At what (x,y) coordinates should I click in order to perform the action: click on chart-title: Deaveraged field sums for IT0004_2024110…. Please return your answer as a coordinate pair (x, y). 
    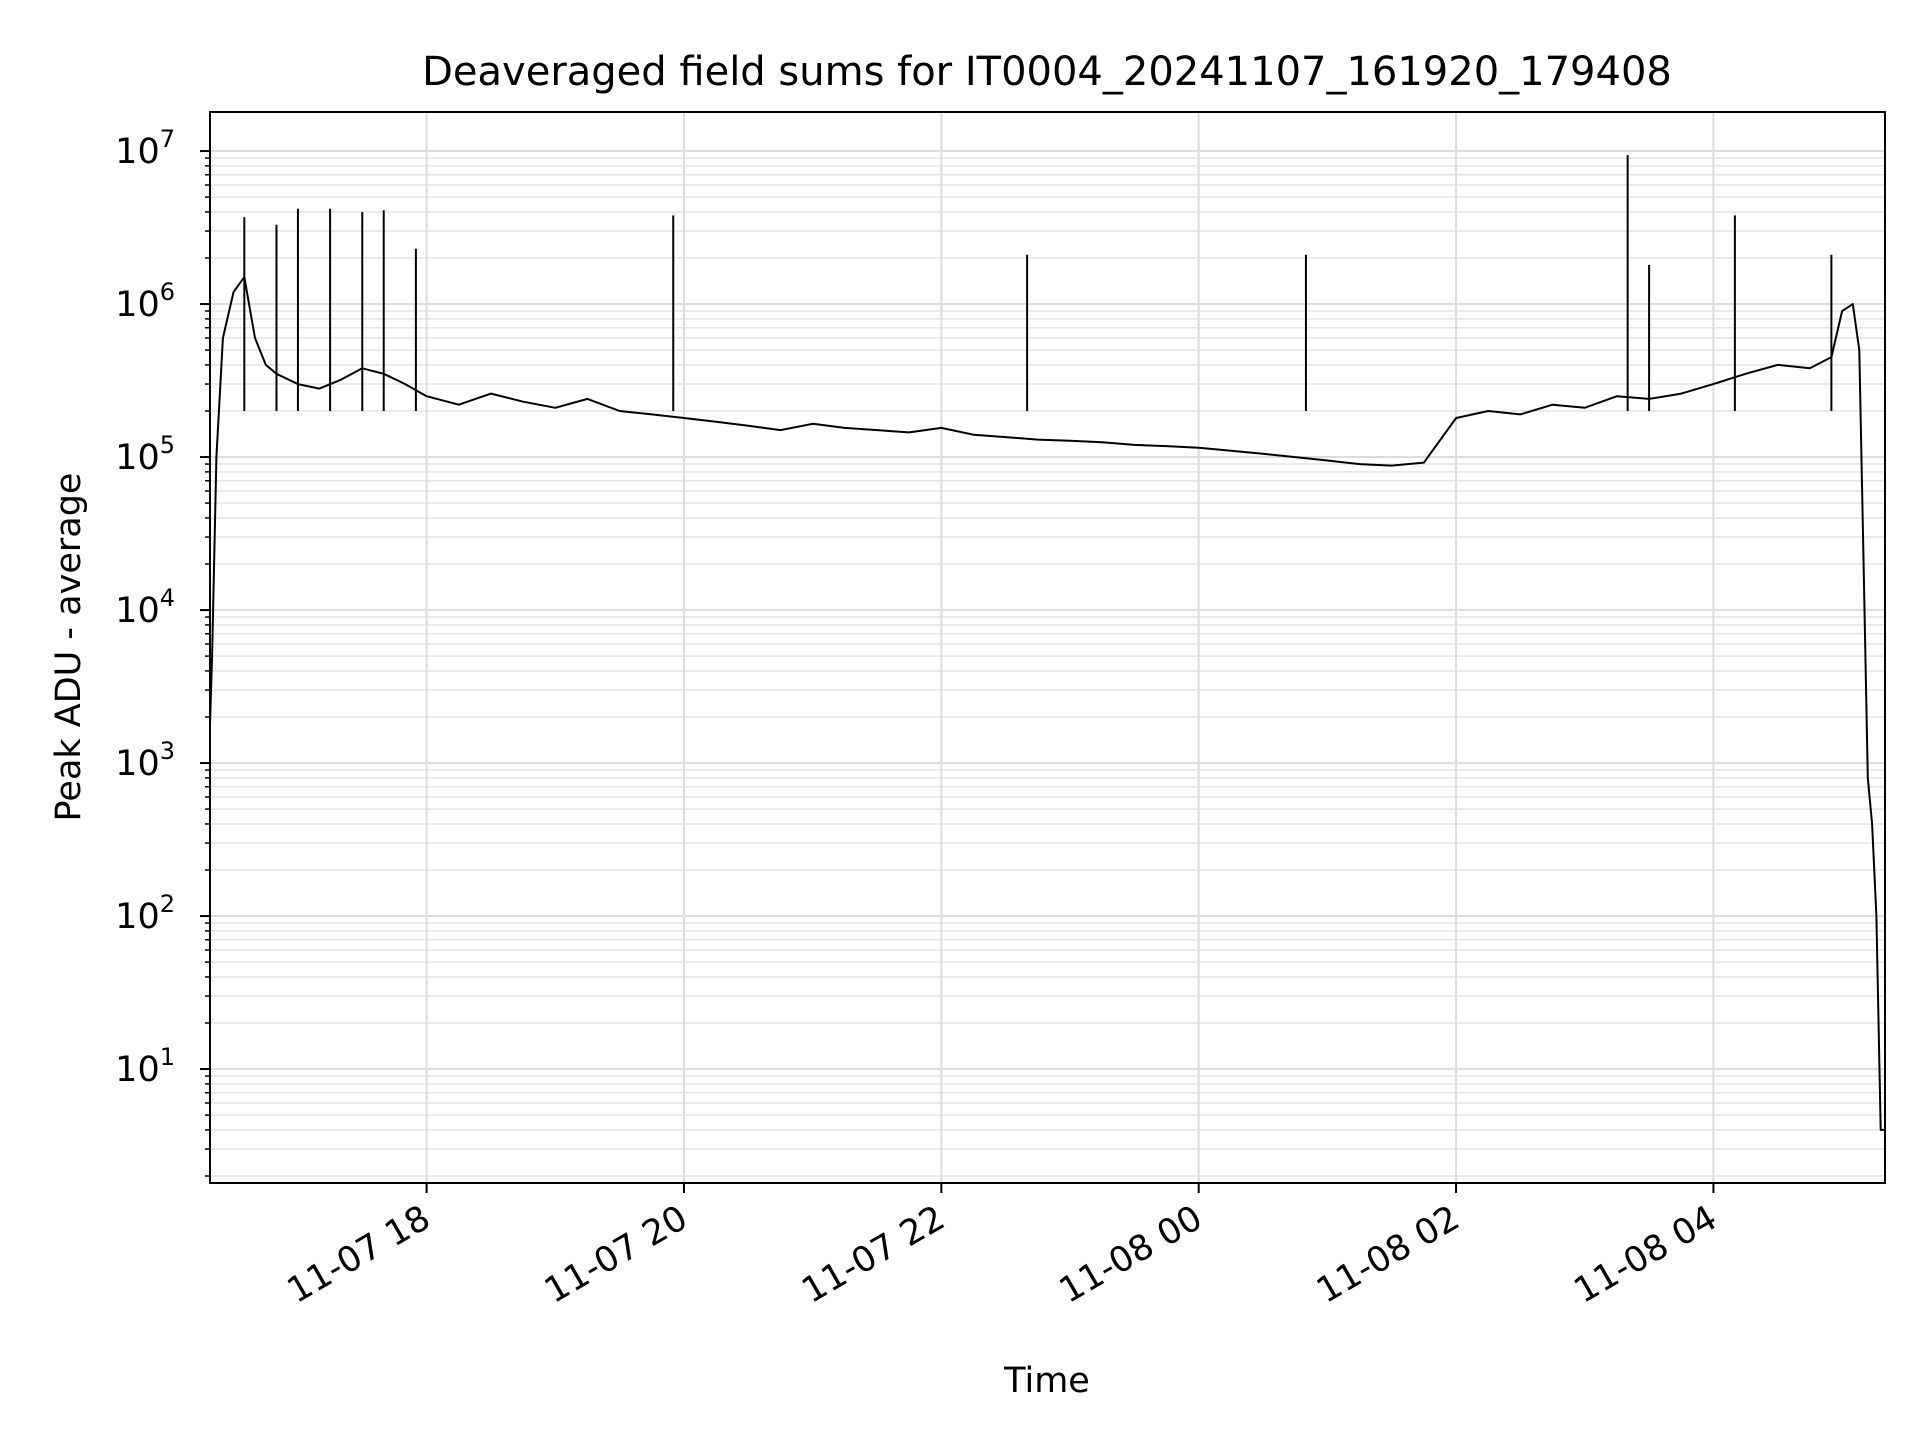
    Looking at the image, I should click on (1047, 72).